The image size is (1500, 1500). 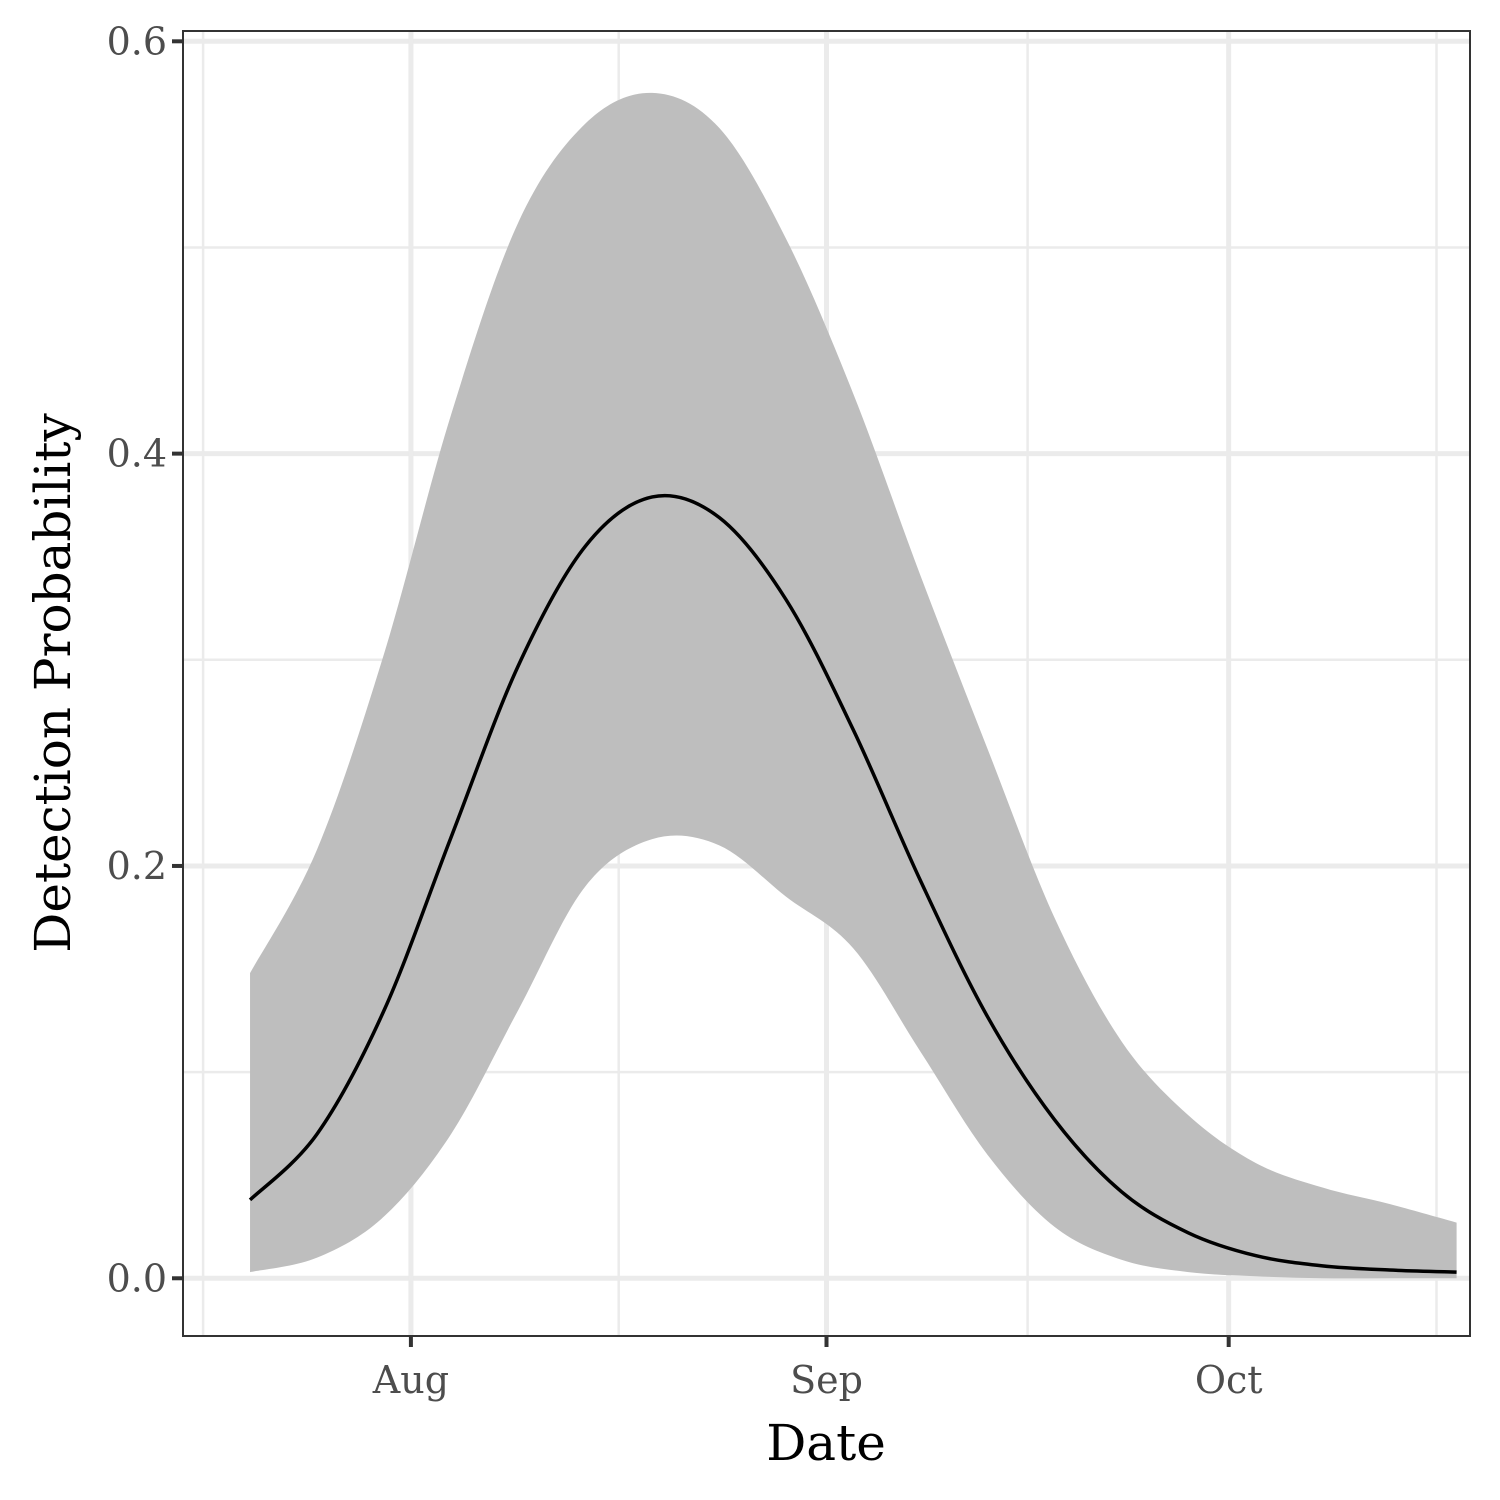 I want to click on y-tick-label: 0.0, so click(x=137, y=1278).